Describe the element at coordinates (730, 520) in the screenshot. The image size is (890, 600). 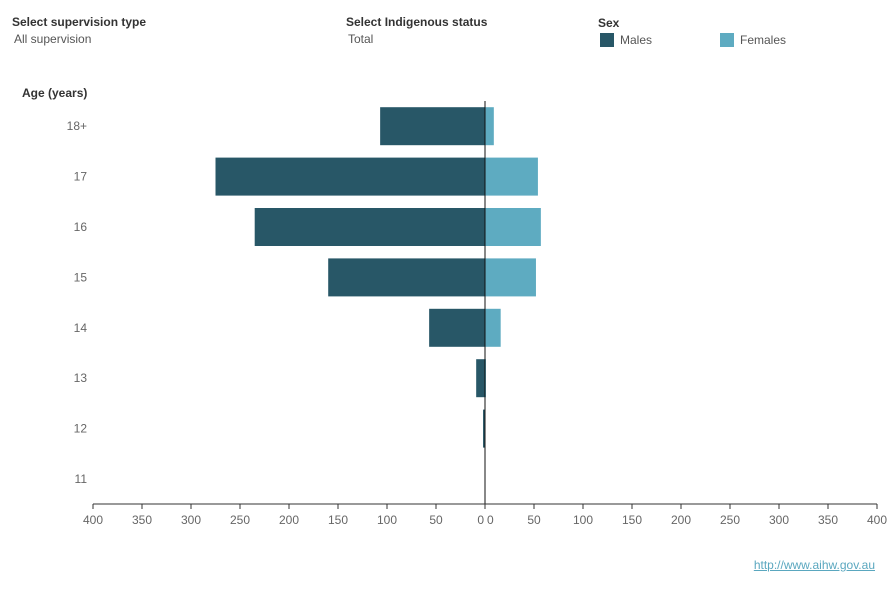
I see `x-tick-label-right: 250` at that location.